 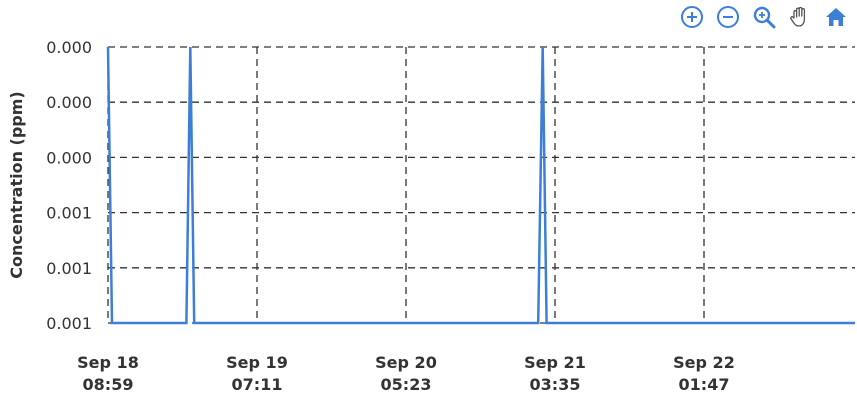 I want to click on x-tick-label: Sep 20 05:23, so click(x=406, y=373).